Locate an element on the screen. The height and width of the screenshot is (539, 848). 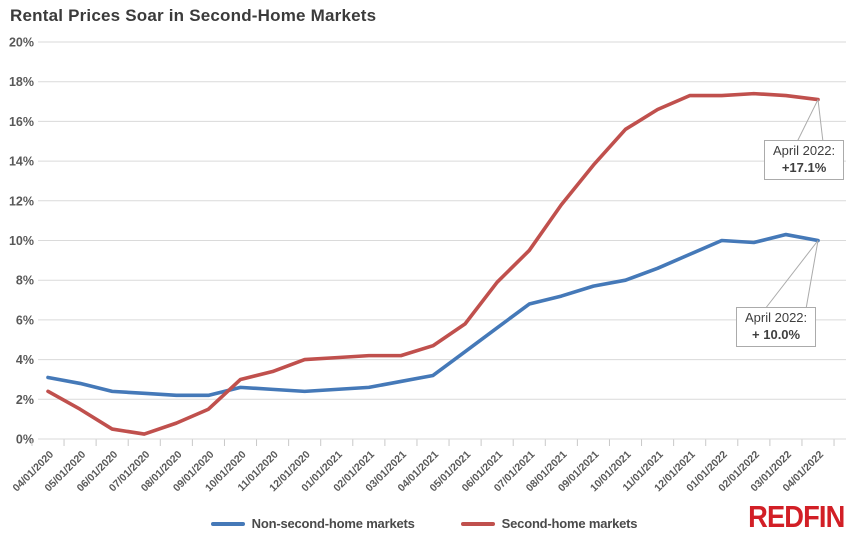
callout-second-home-april-2022: April 2022: +17.1% is located at coordinates (804, 160).